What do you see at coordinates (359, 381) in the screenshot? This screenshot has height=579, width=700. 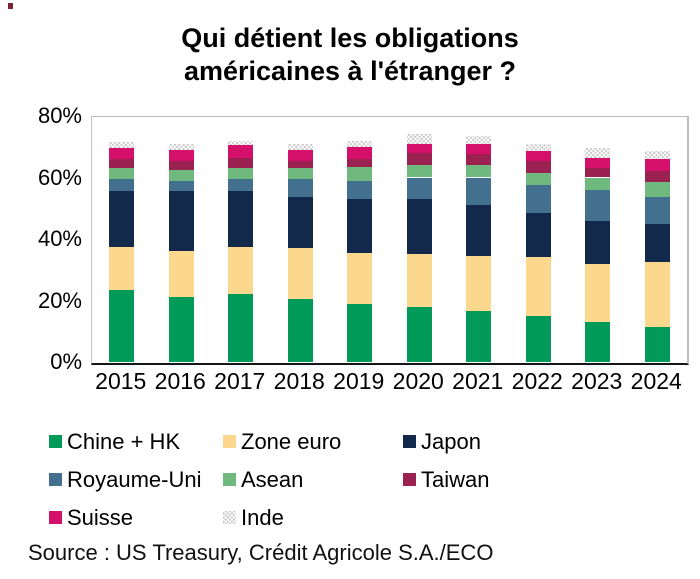 I see `x-tick-label: 2019` at bounding box center [359, 381].